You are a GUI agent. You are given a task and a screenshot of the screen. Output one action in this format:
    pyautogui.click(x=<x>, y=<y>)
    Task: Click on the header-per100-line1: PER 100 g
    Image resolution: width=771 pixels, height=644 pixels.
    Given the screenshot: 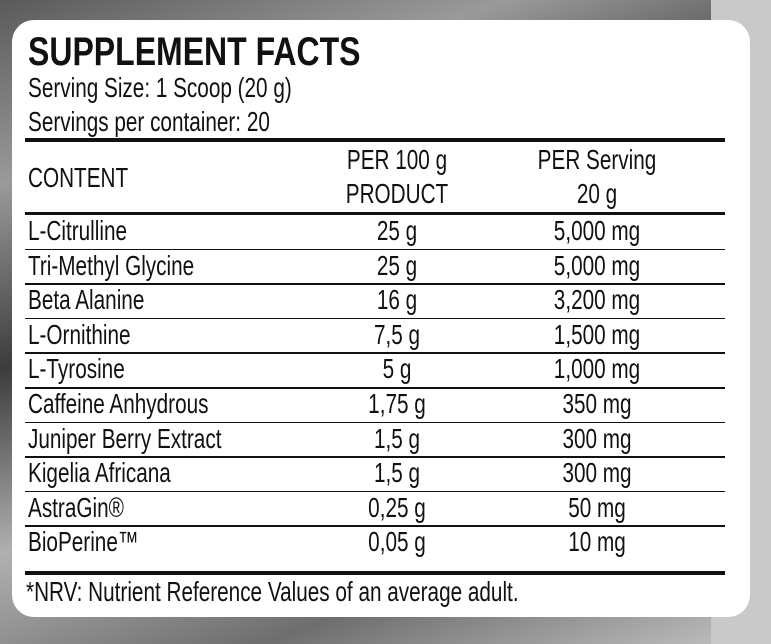 What is the action you would take?
    pyautogui.click(x=397, y=159)
    